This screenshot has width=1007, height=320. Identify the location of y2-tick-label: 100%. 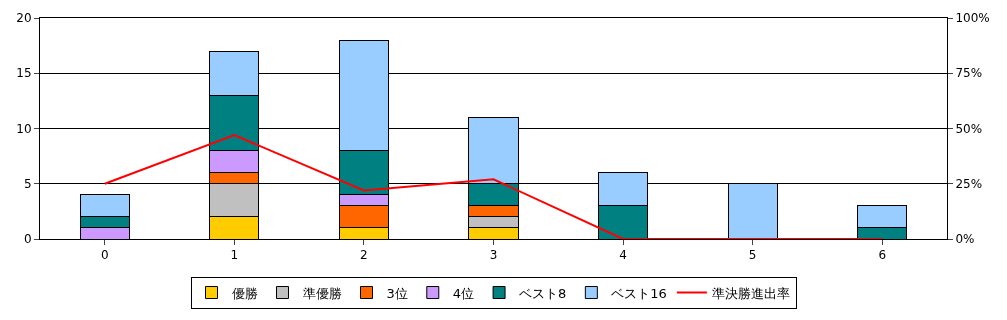
(972, 18).